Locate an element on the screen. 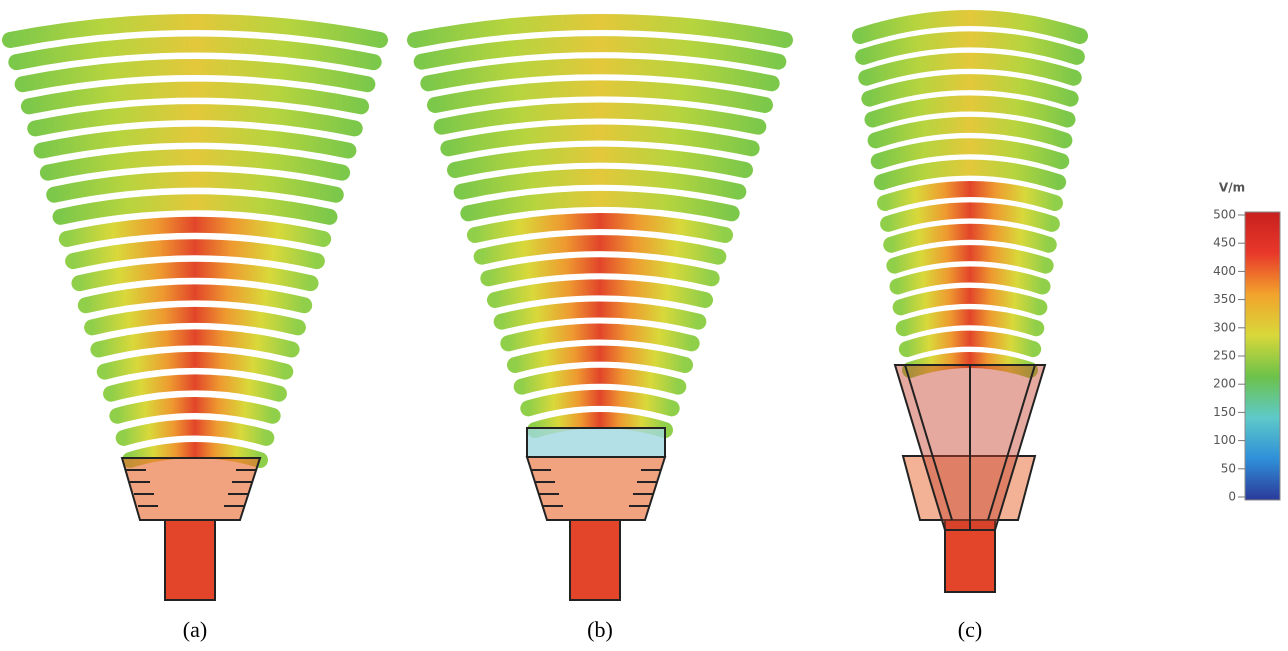 The image size is (1288, 651). colorbar-tick-label: 50 is located at coordinates (1228, 468).